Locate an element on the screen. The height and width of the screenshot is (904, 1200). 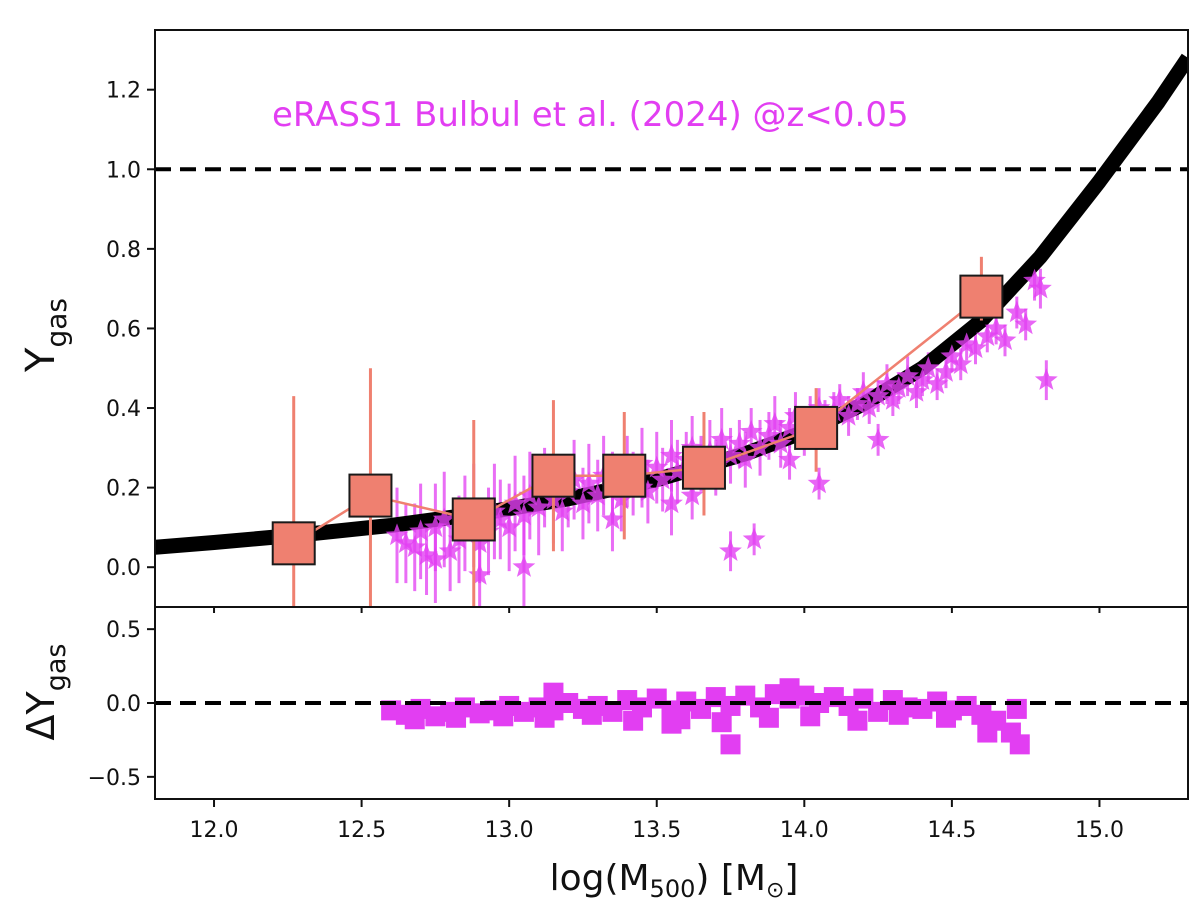
x-tick-label: 14.0 is located at coordinates (804, 830).